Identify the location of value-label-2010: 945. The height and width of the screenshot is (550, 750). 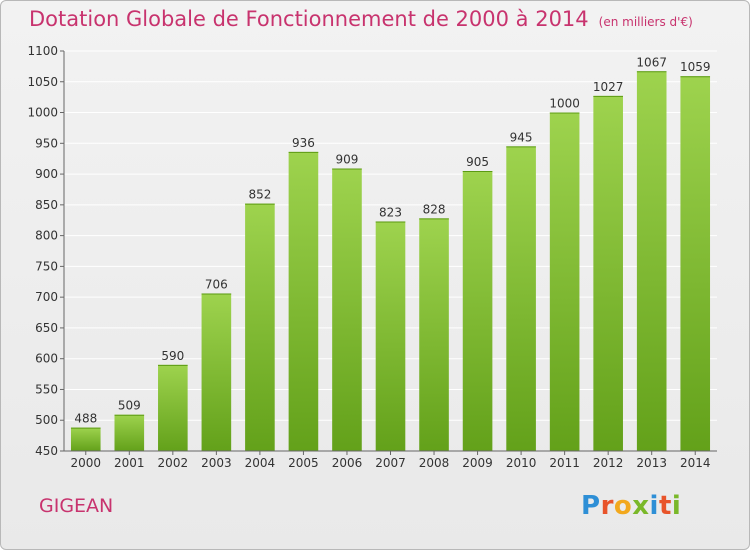
(521, 137).